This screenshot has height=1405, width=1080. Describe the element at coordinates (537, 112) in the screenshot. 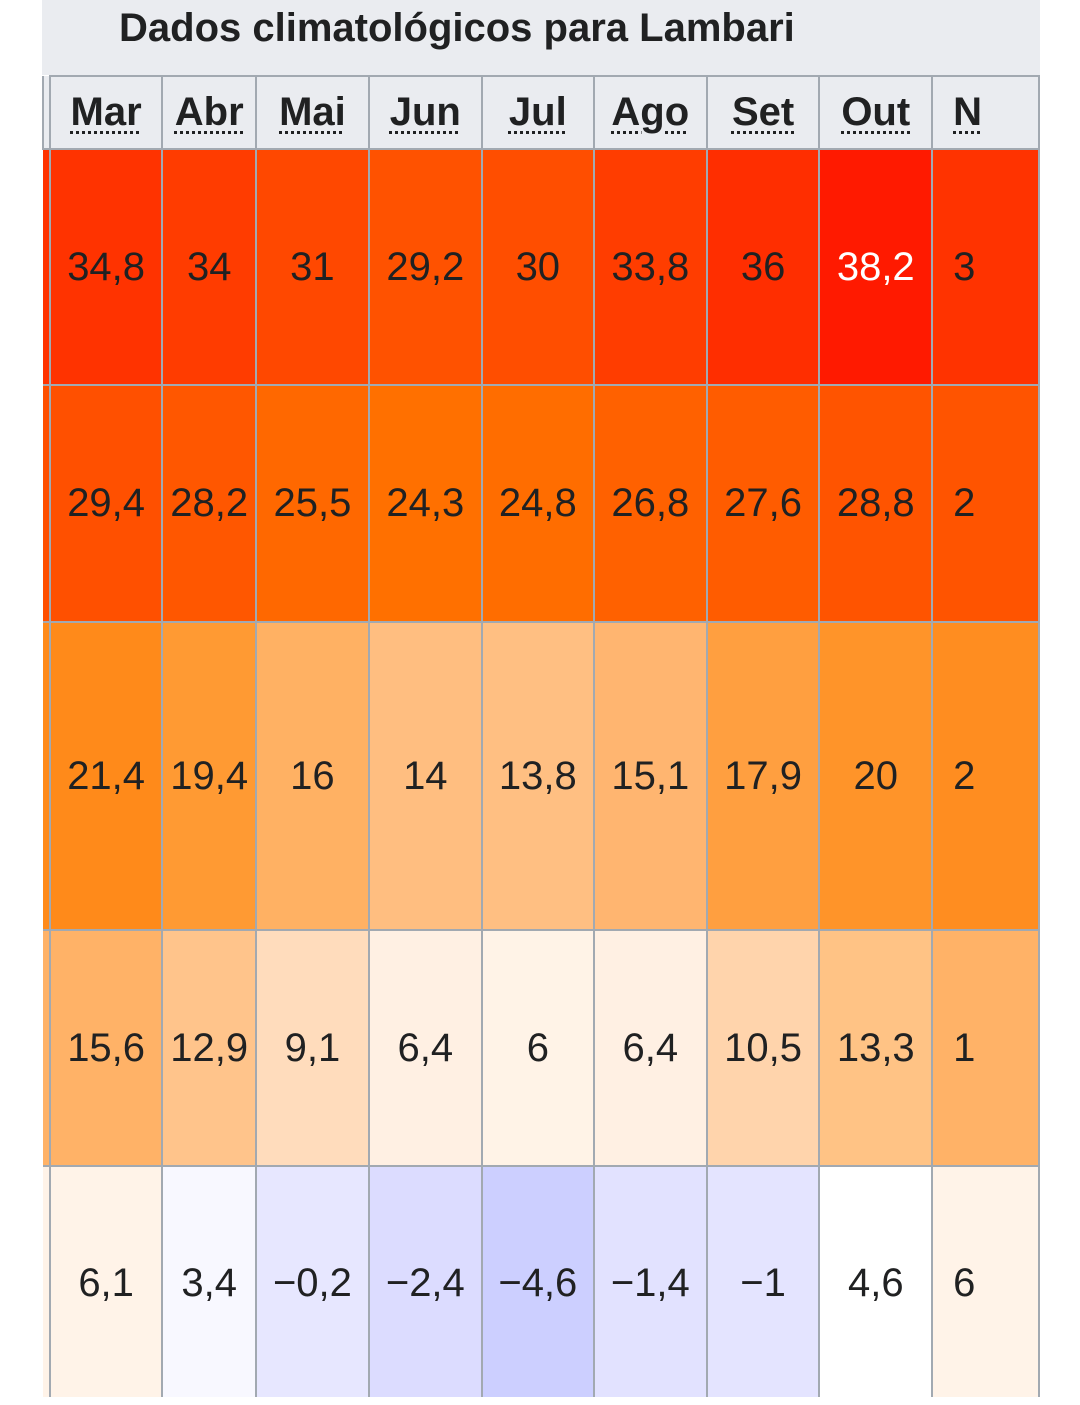

I see `header-month: Jul` at that location.